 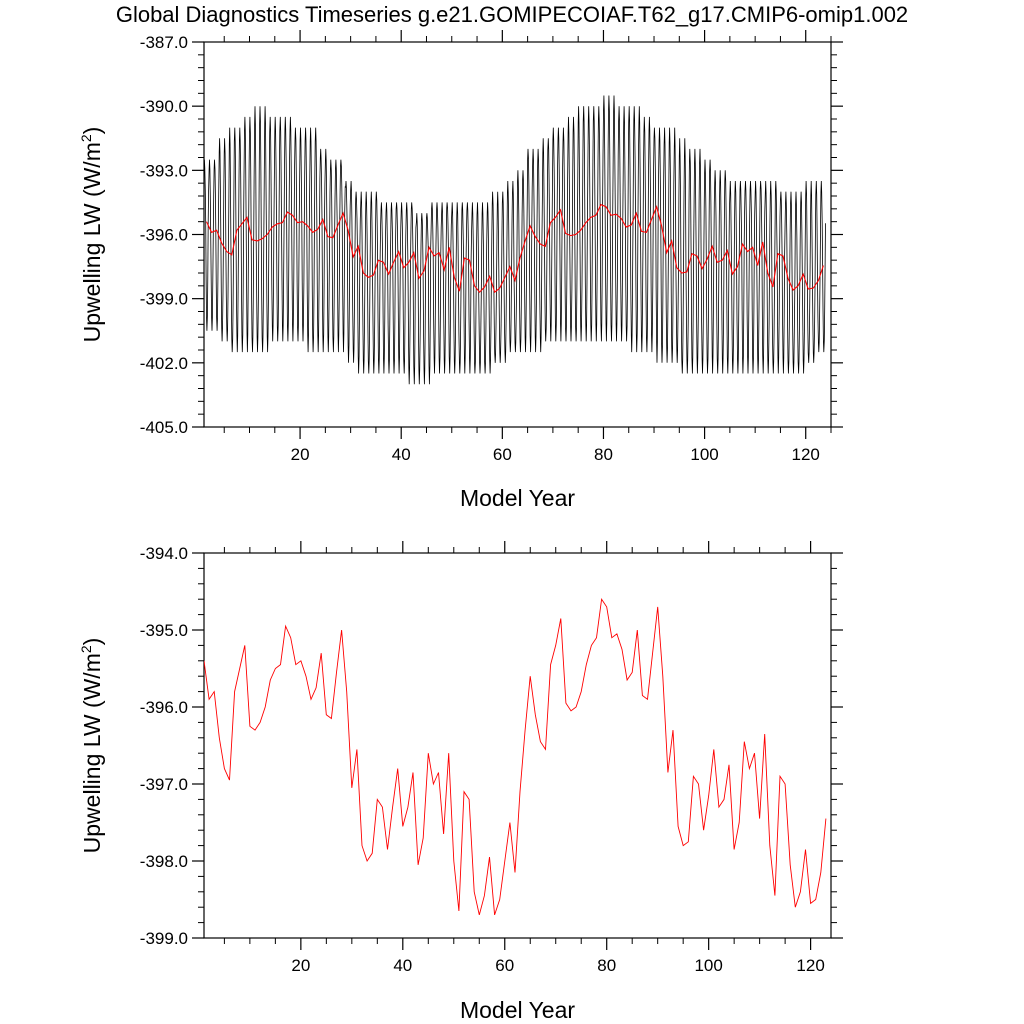 I want to click on y-tick-label: -395.0, so click(x=164, y=630).